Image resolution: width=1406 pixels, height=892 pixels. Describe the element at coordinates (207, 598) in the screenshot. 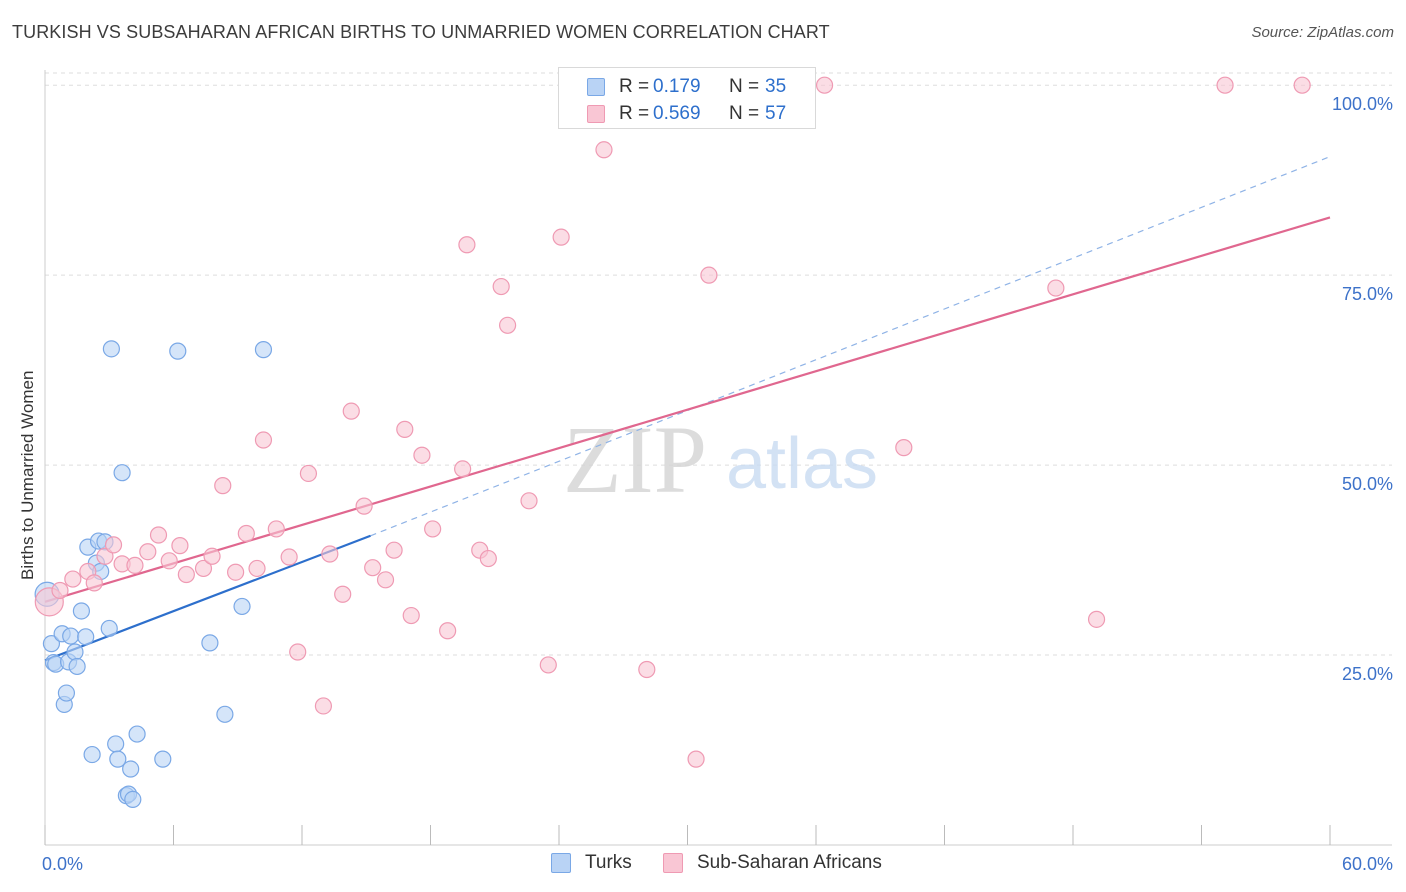

I see `turks-trend-line` at that location.